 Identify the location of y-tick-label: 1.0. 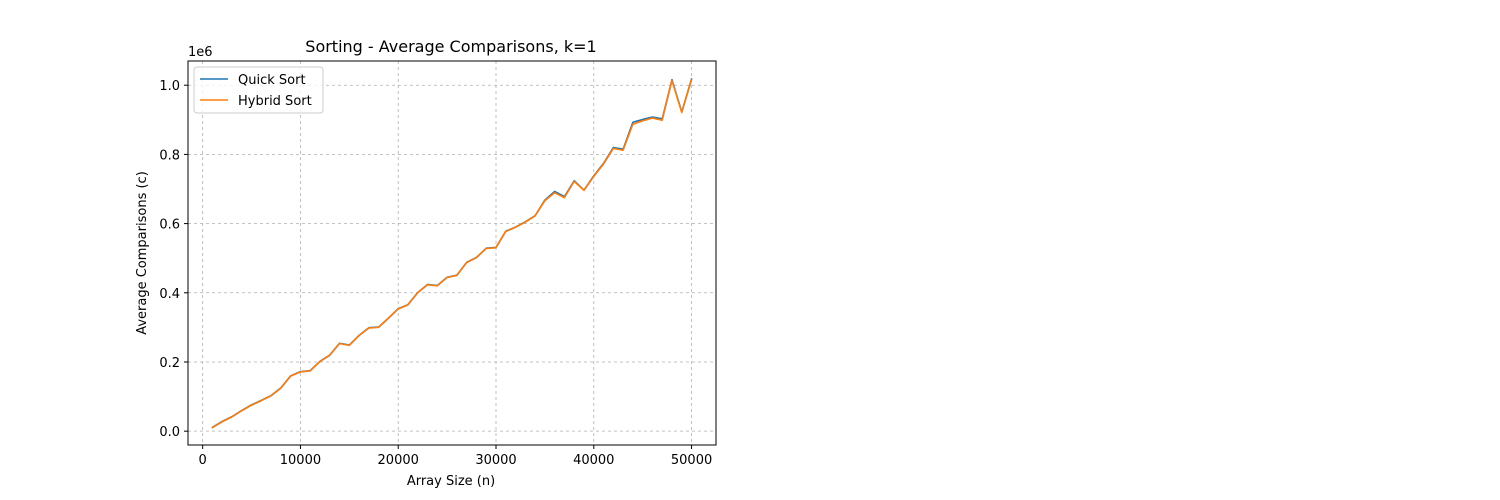
(169, 86).